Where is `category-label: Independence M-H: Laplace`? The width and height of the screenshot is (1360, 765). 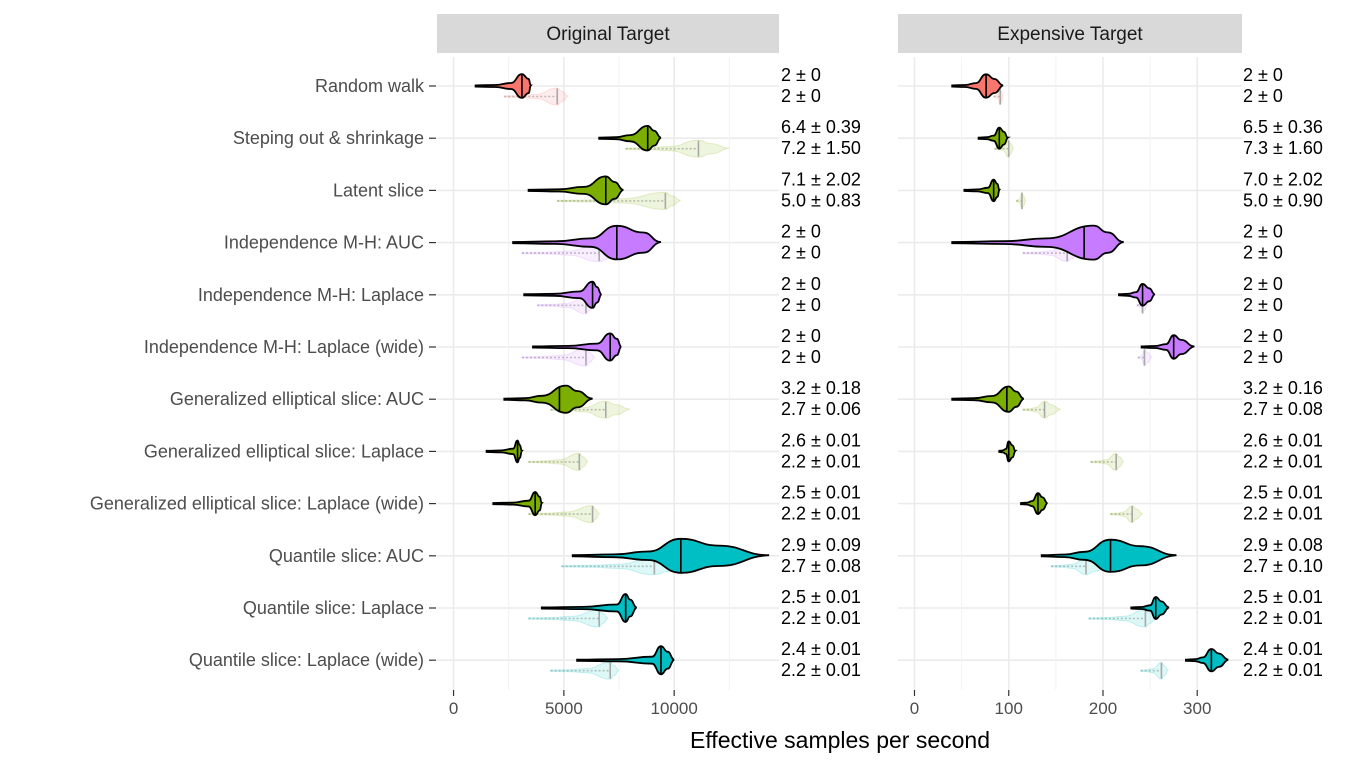 category-label: Independence M-H: Laplace is located at coordinates (311, 295).